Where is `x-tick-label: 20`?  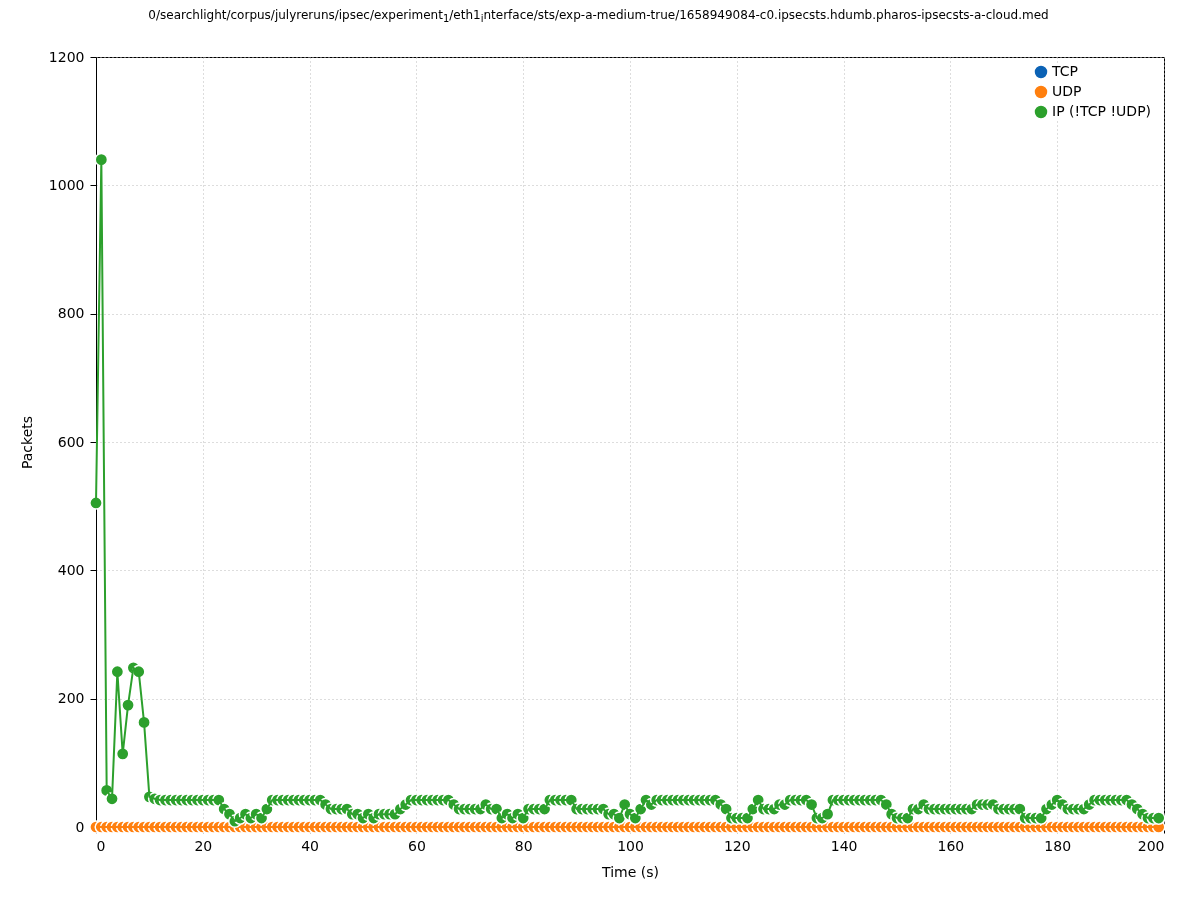 x-tick-label: 20 is located at coordinates (203, 845).